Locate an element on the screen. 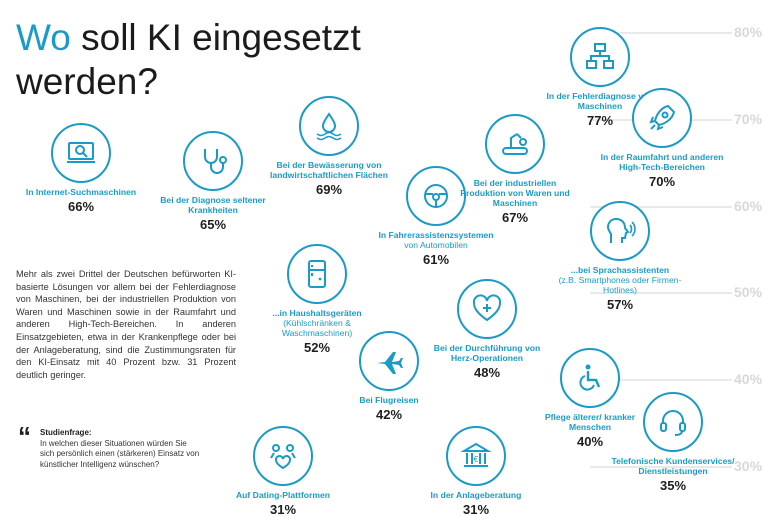  chart-point: Bei der Diagnose seltener Krankheiten 65% is located at coordinates (213, 181).